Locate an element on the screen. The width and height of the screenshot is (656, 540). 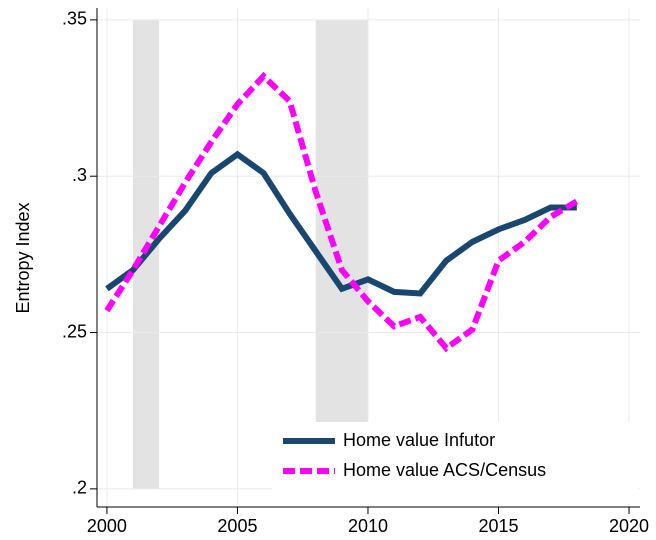
y-tick-label: .2 is located at coordinates (79, 488).